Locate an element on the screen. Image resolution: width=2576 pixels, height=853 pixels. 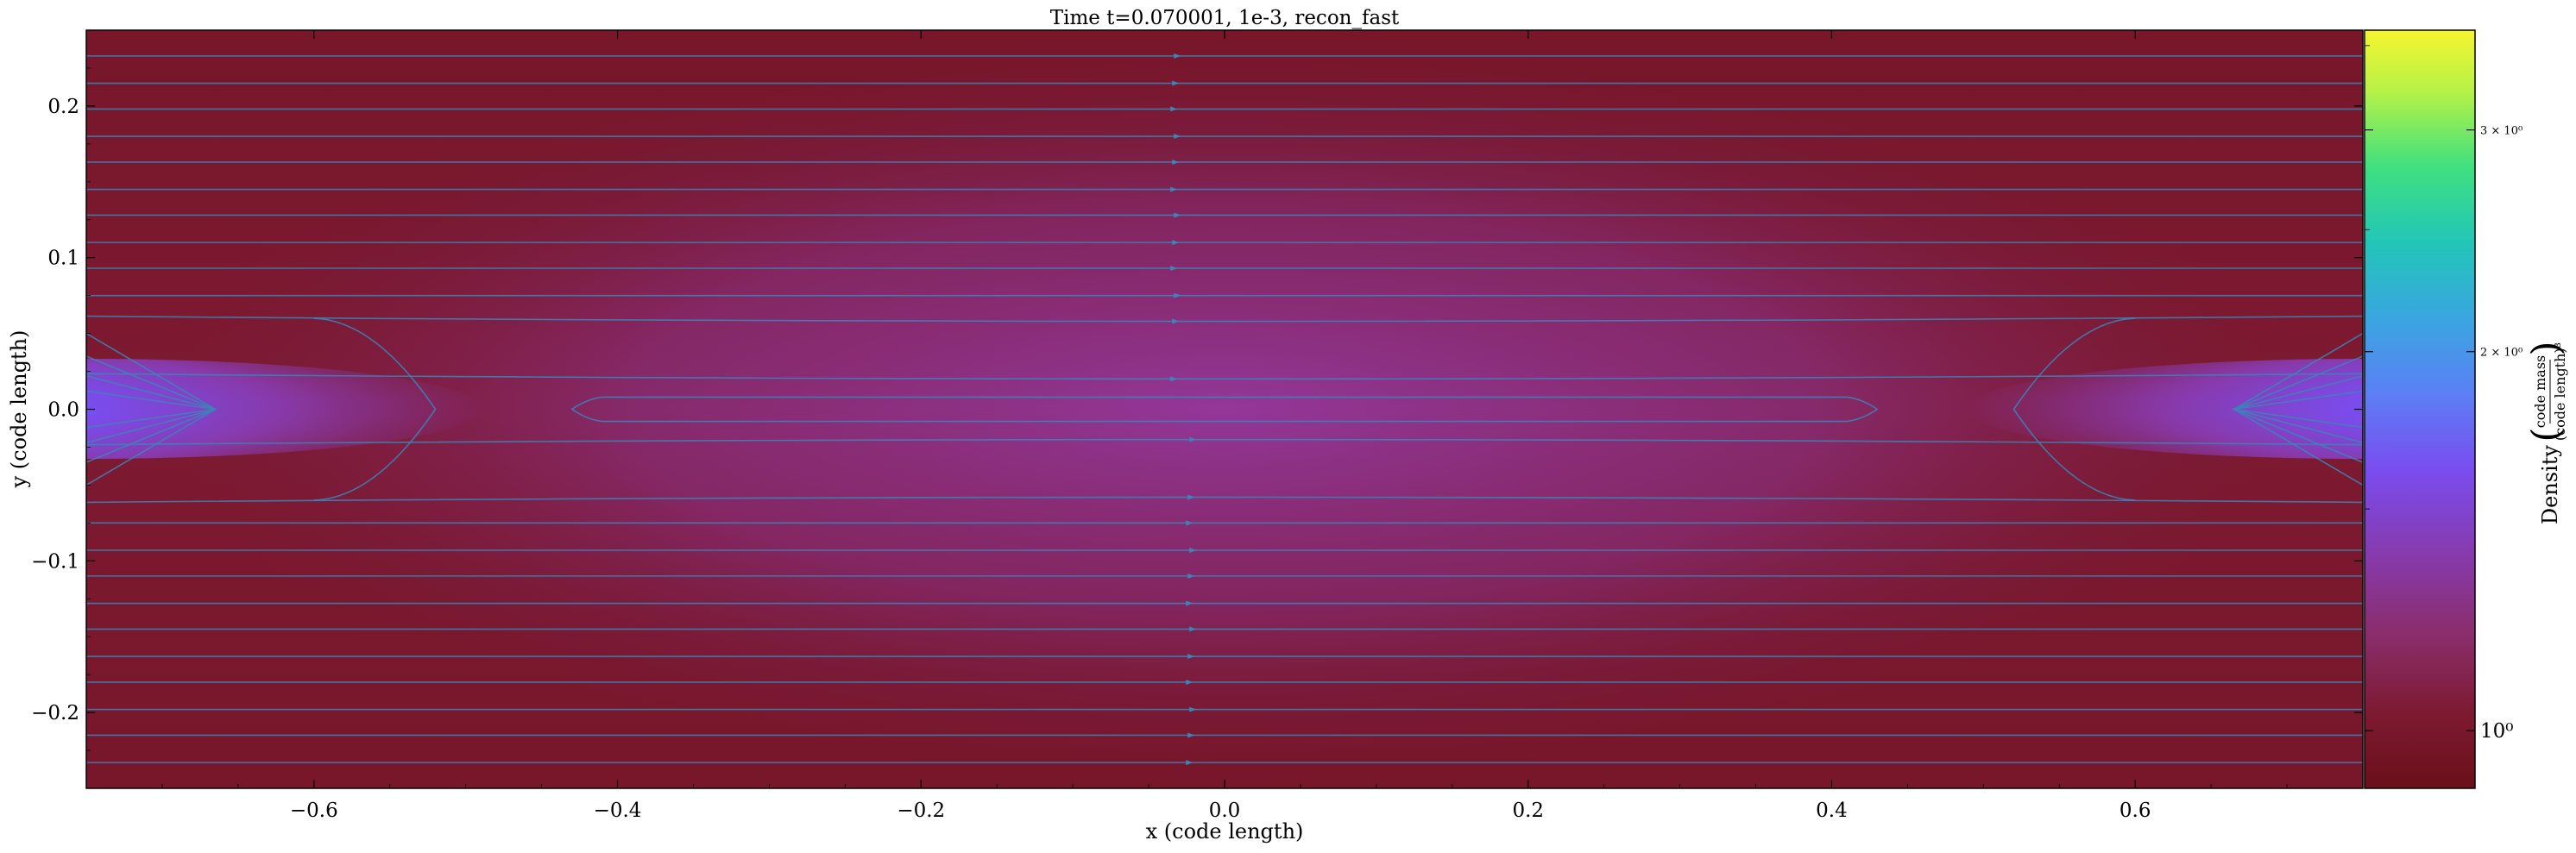
colorbar-label-numerator: code mass is located at coordinates (2540, 392).